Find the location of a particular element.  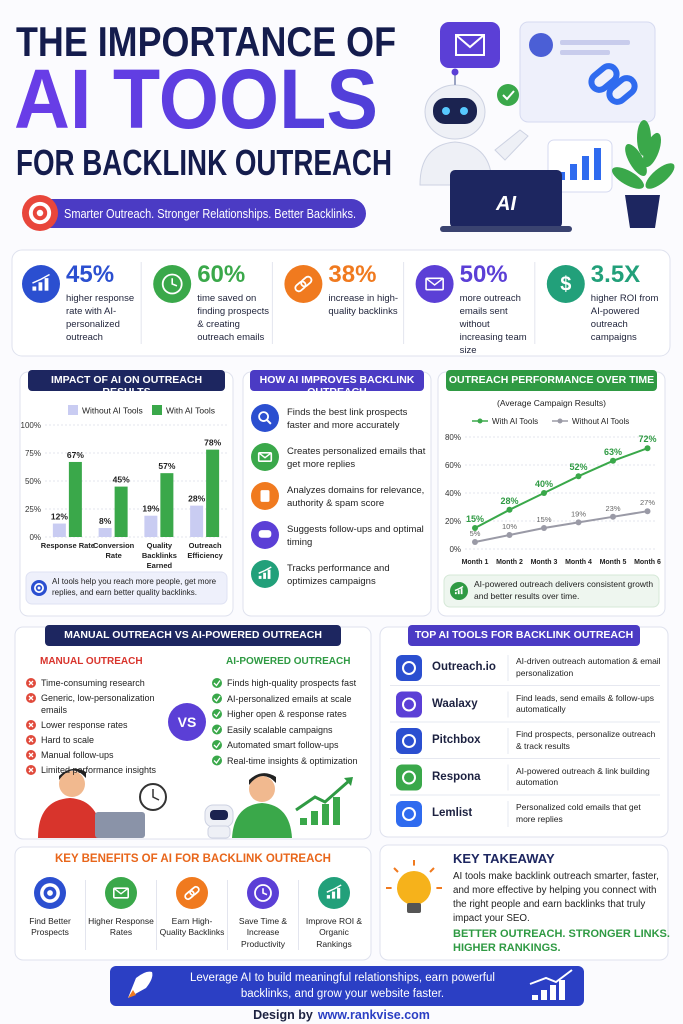

rocket-flame is located at coordinates (132, 994).